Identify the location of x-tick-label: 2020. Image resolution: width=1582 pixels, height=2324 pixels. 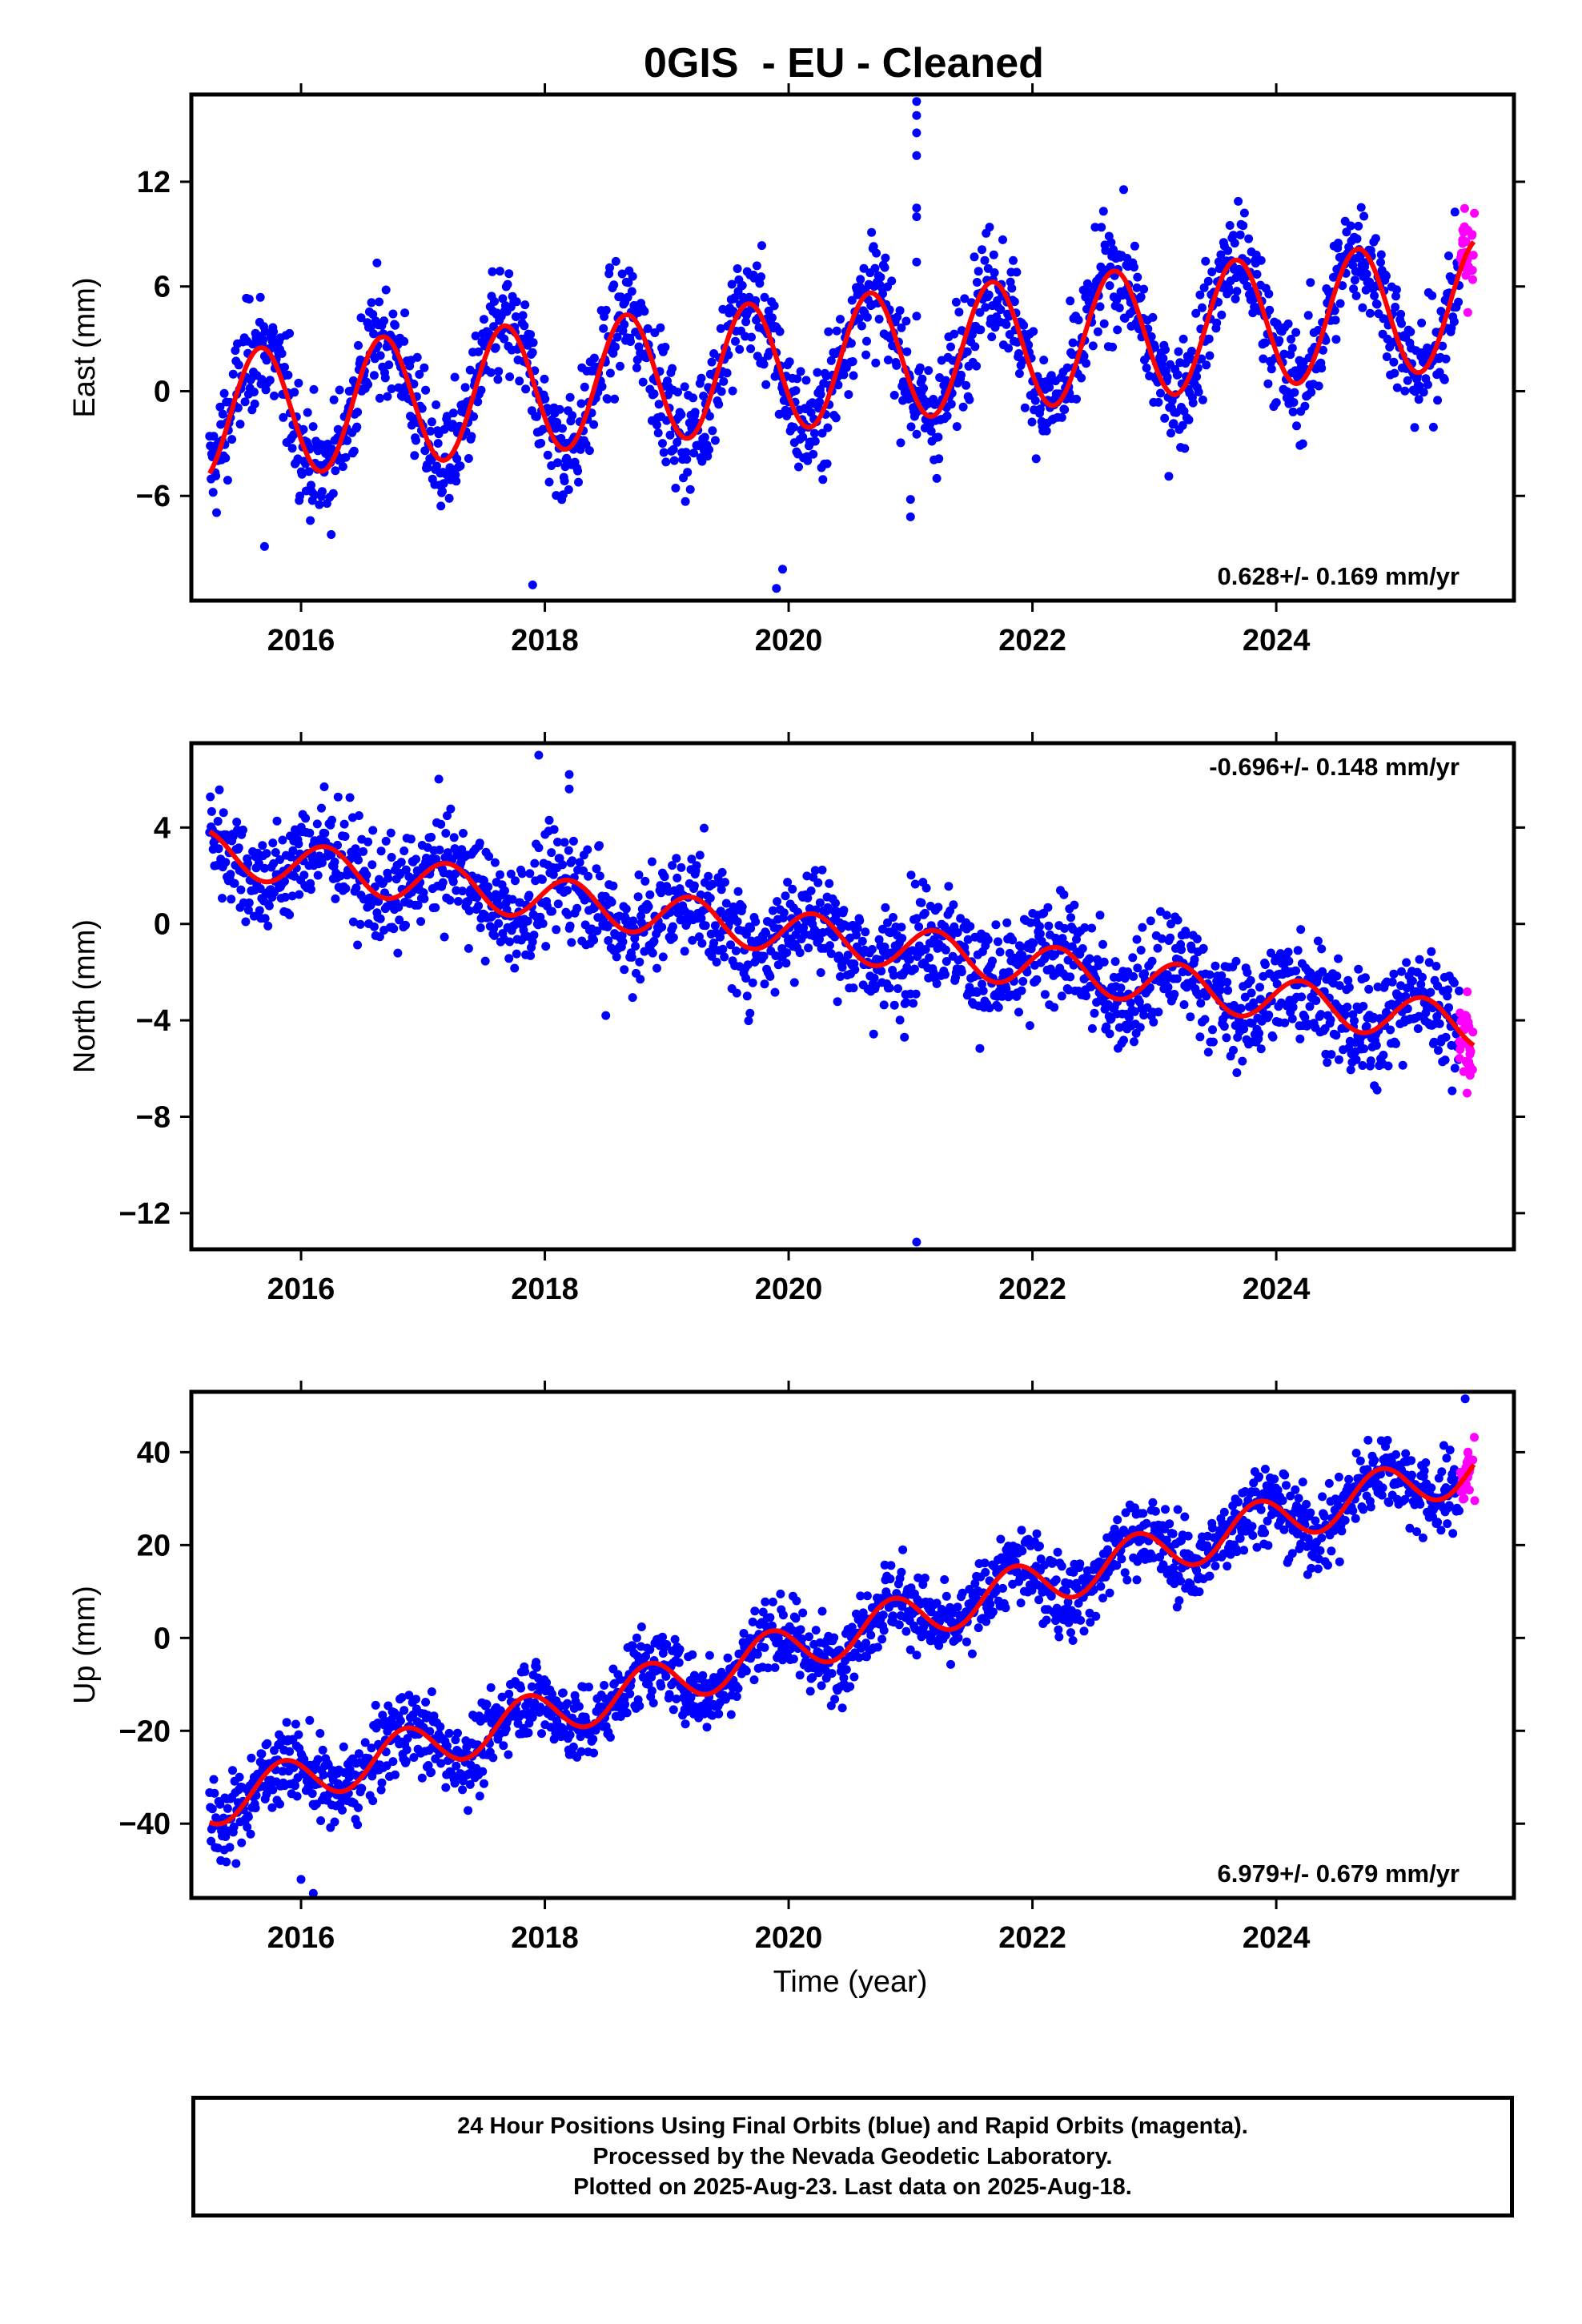
(789, 1289).